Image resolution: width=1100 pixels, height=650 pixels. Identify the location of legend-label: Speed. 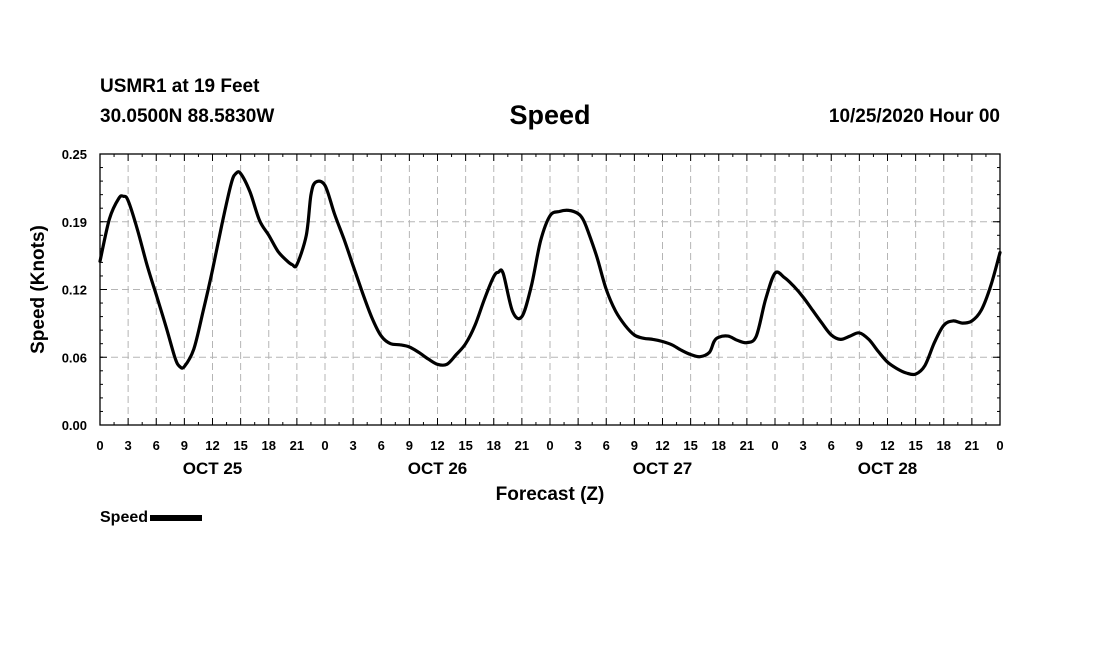
(124, 517).